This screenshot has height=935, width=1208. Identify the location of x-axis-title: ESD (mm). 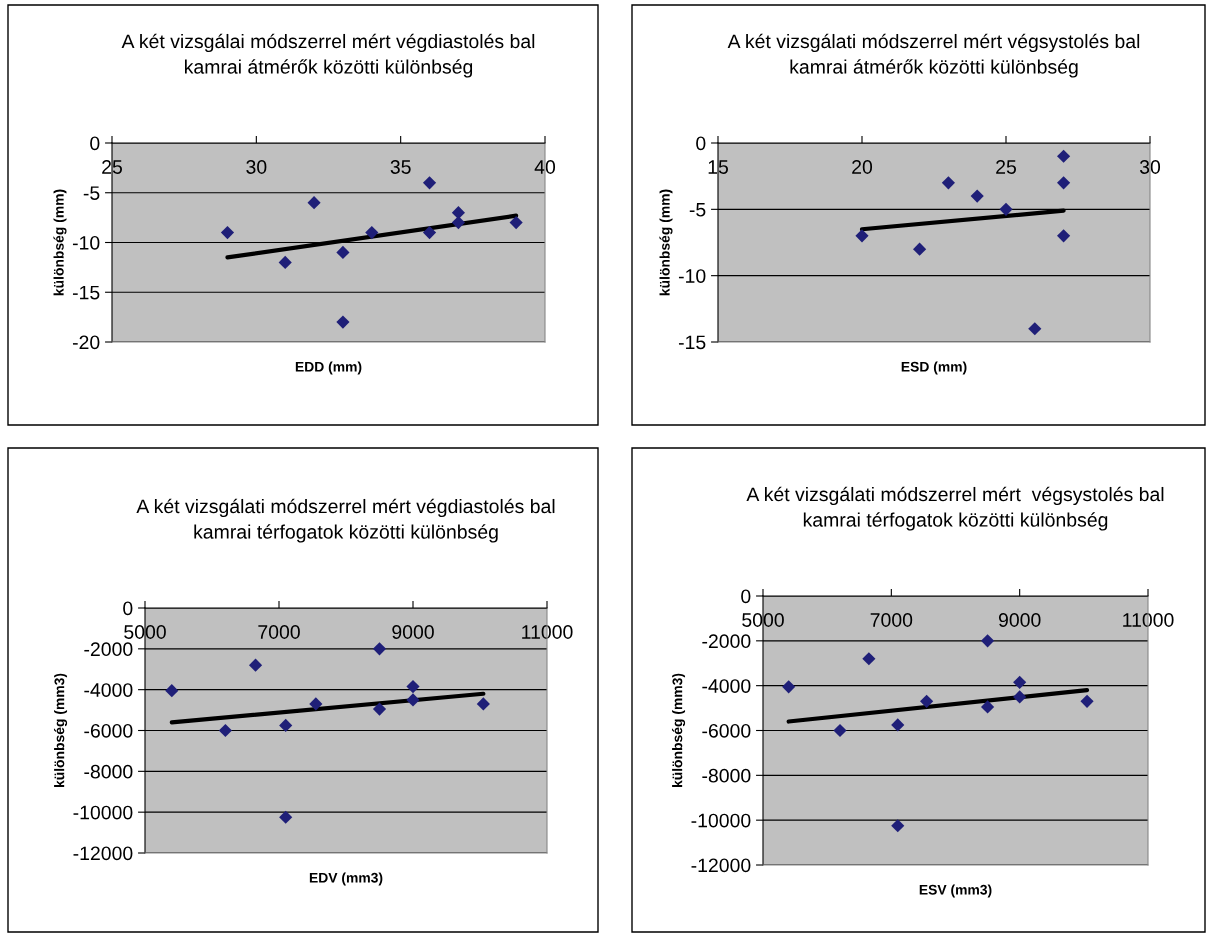
(934, 368).